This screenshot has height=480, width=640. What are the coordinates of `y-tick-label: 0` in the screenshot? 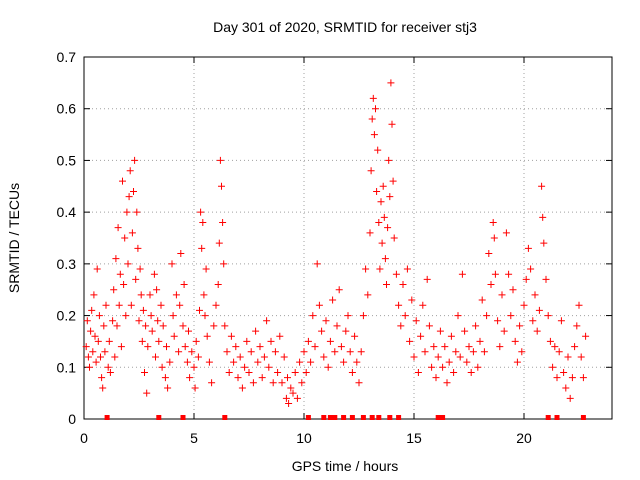 It's located at (72, 419).